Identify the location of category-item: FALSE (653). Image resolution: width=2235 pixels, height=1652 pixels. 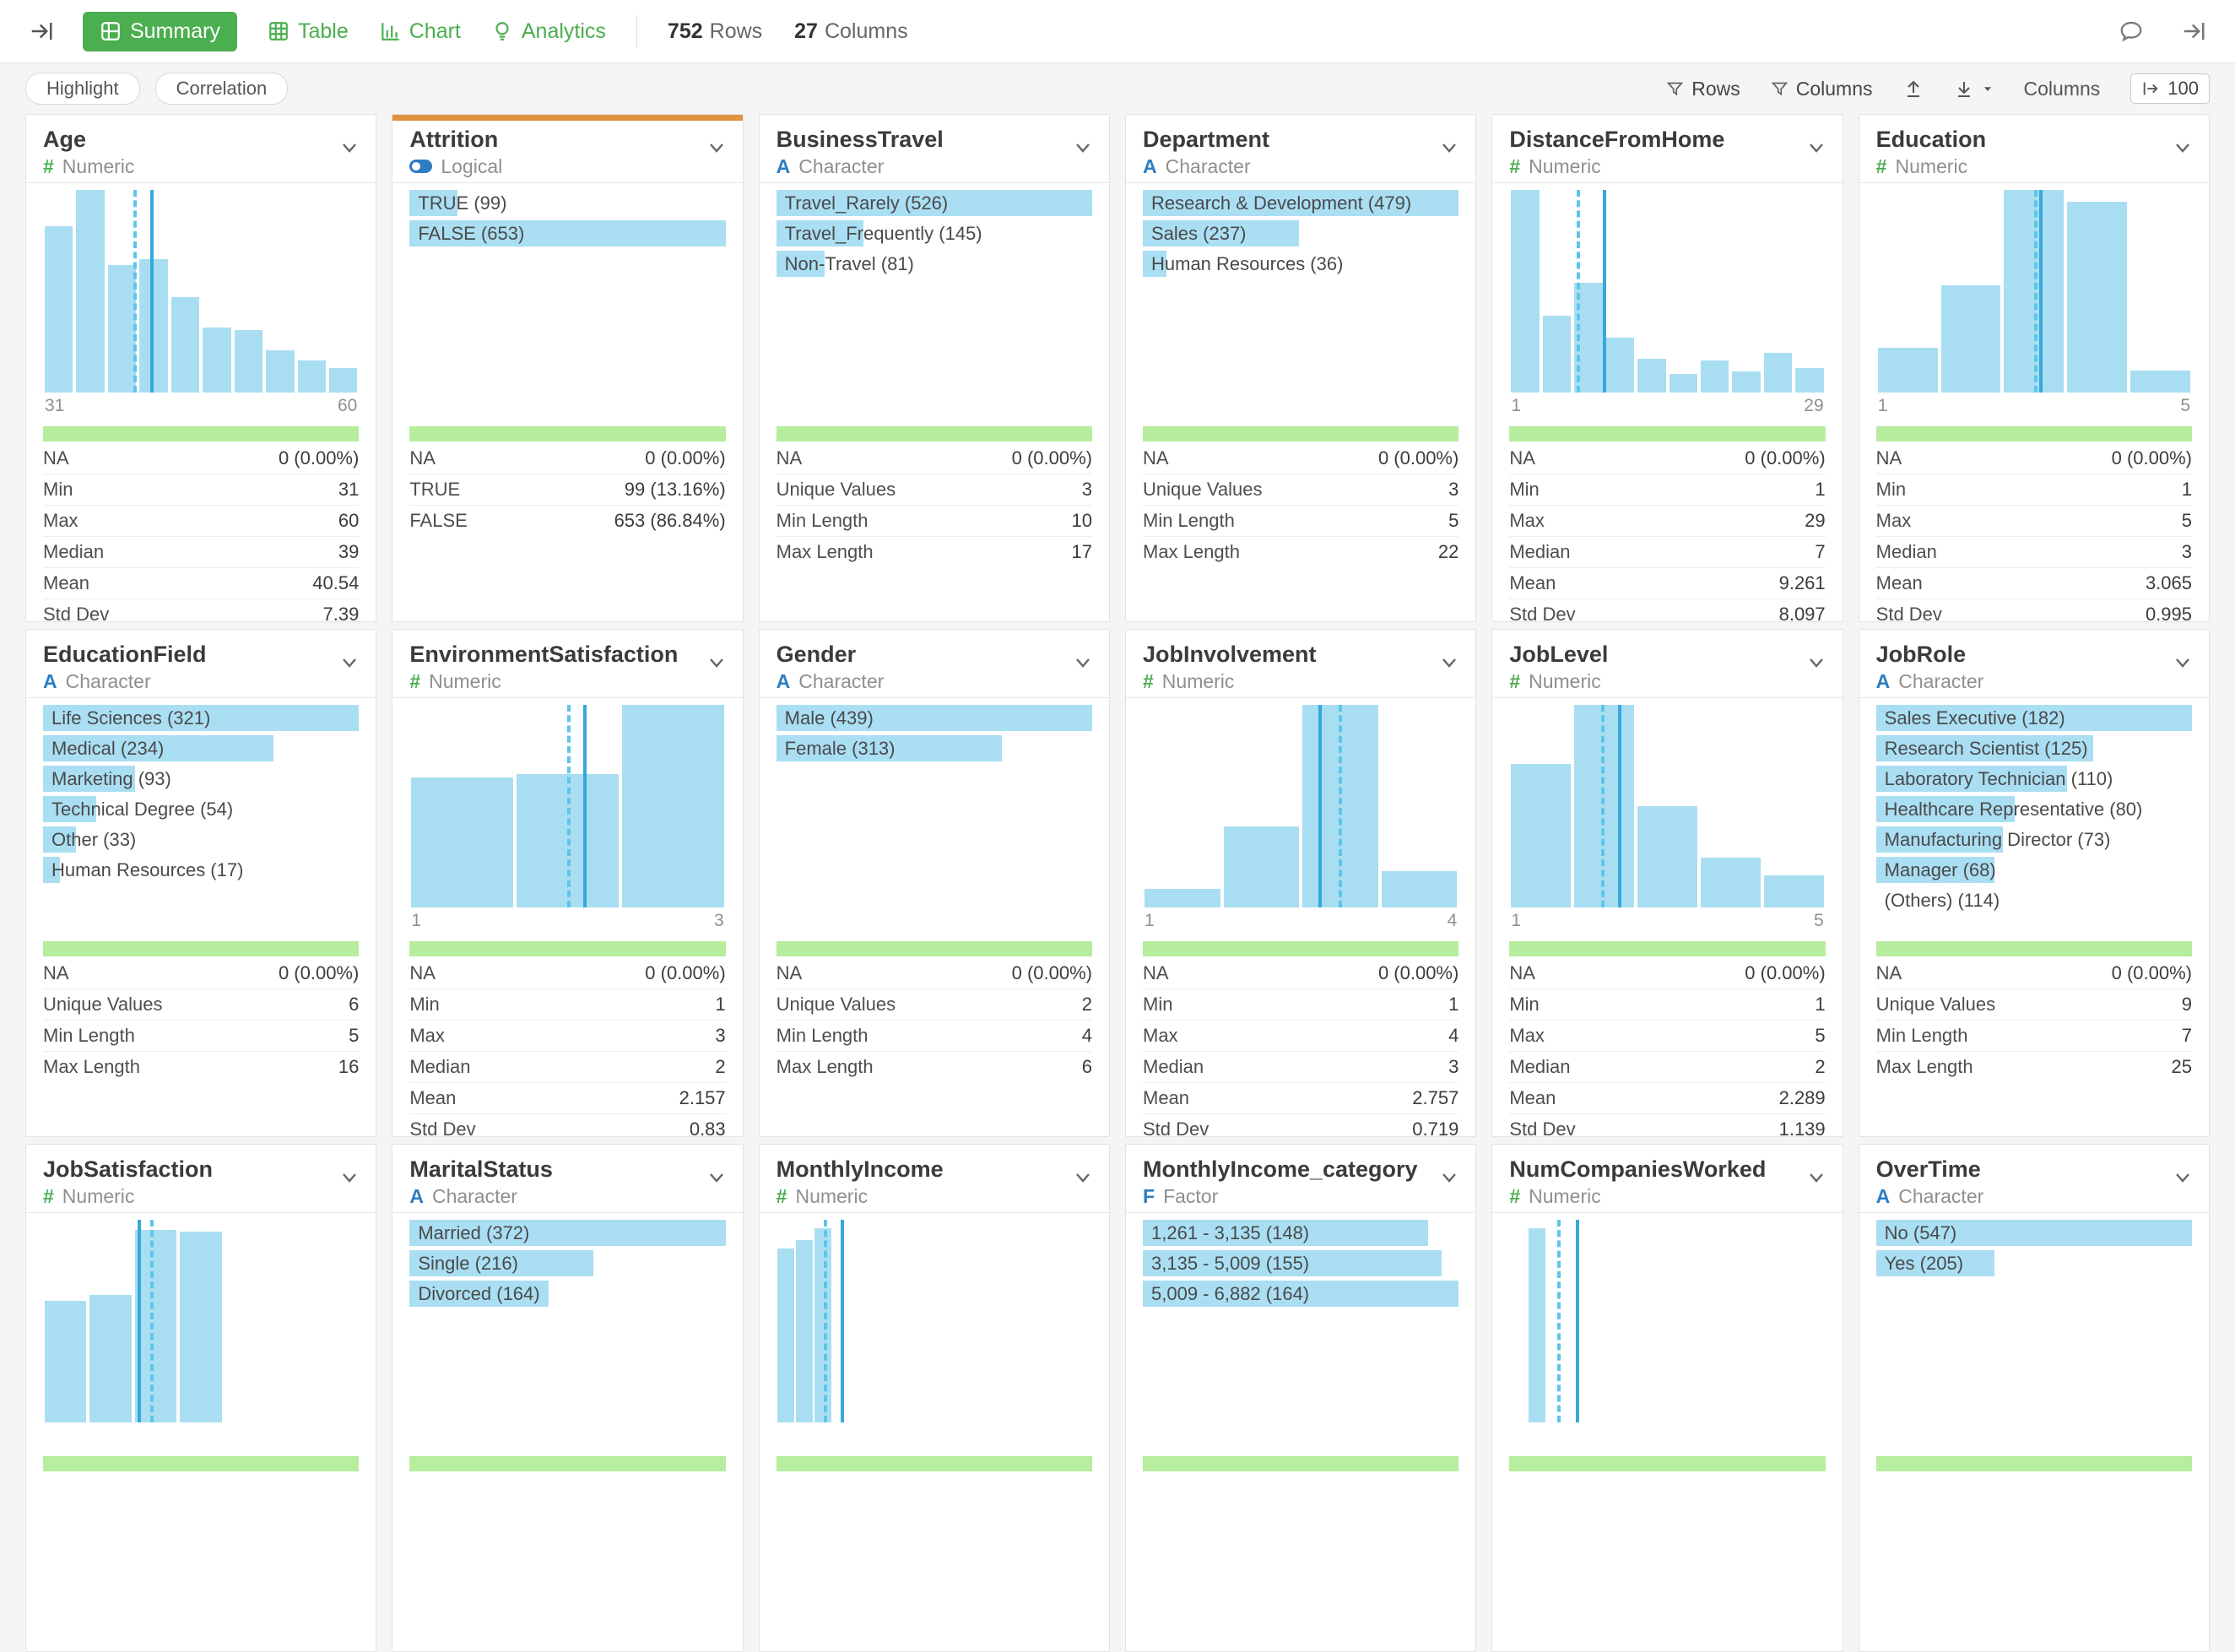
(568, 233).